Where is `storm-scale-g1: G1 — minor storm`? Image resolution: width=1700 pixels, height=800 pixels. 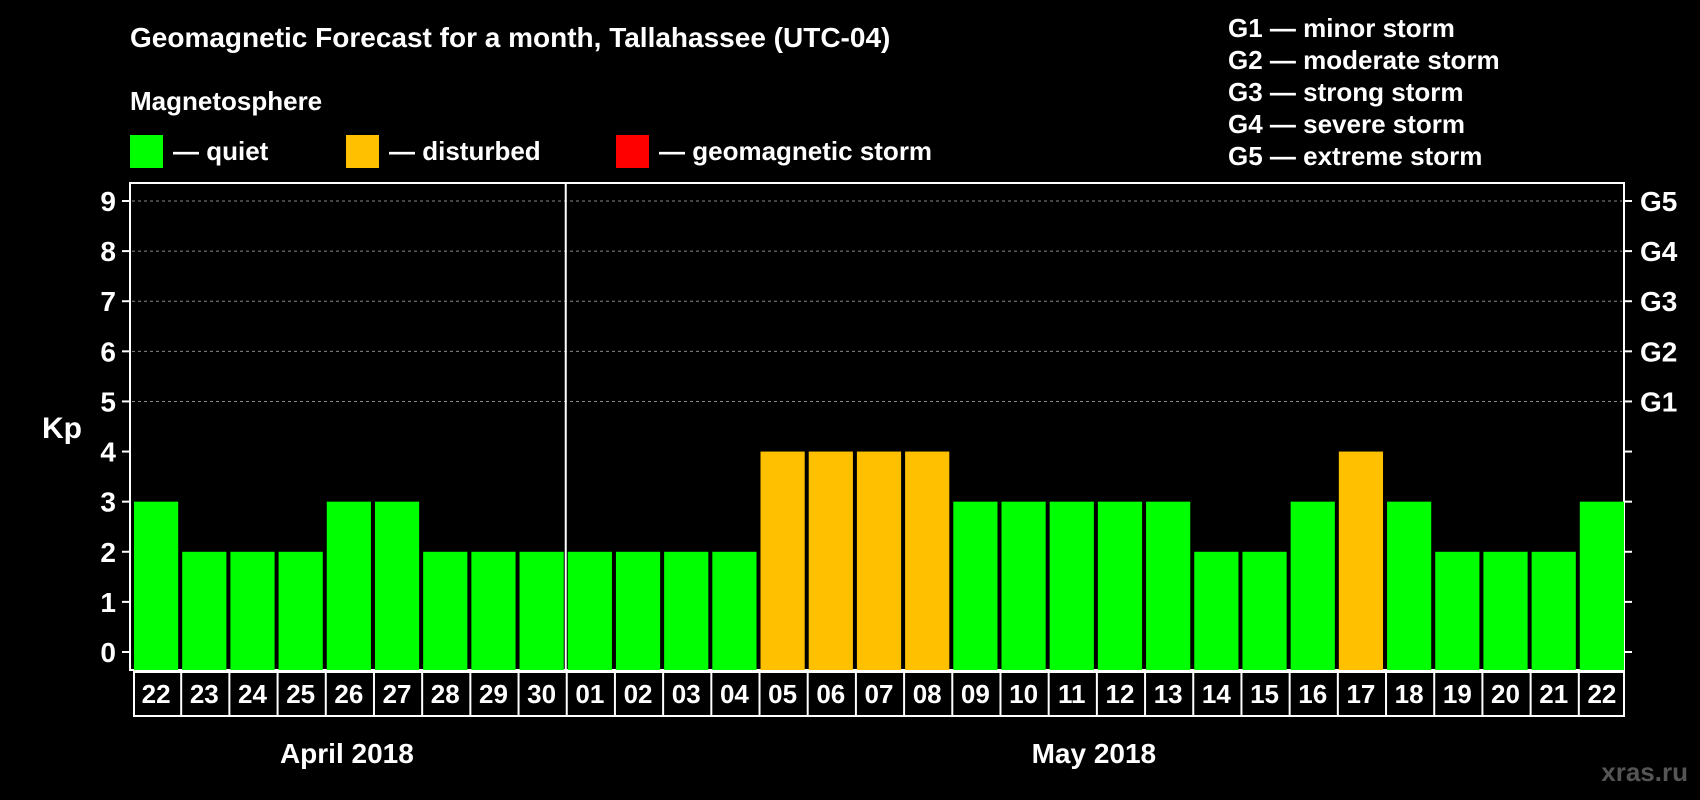 storm-scale-g1: G1 — minor storm is located at coordinates (1341, 28).